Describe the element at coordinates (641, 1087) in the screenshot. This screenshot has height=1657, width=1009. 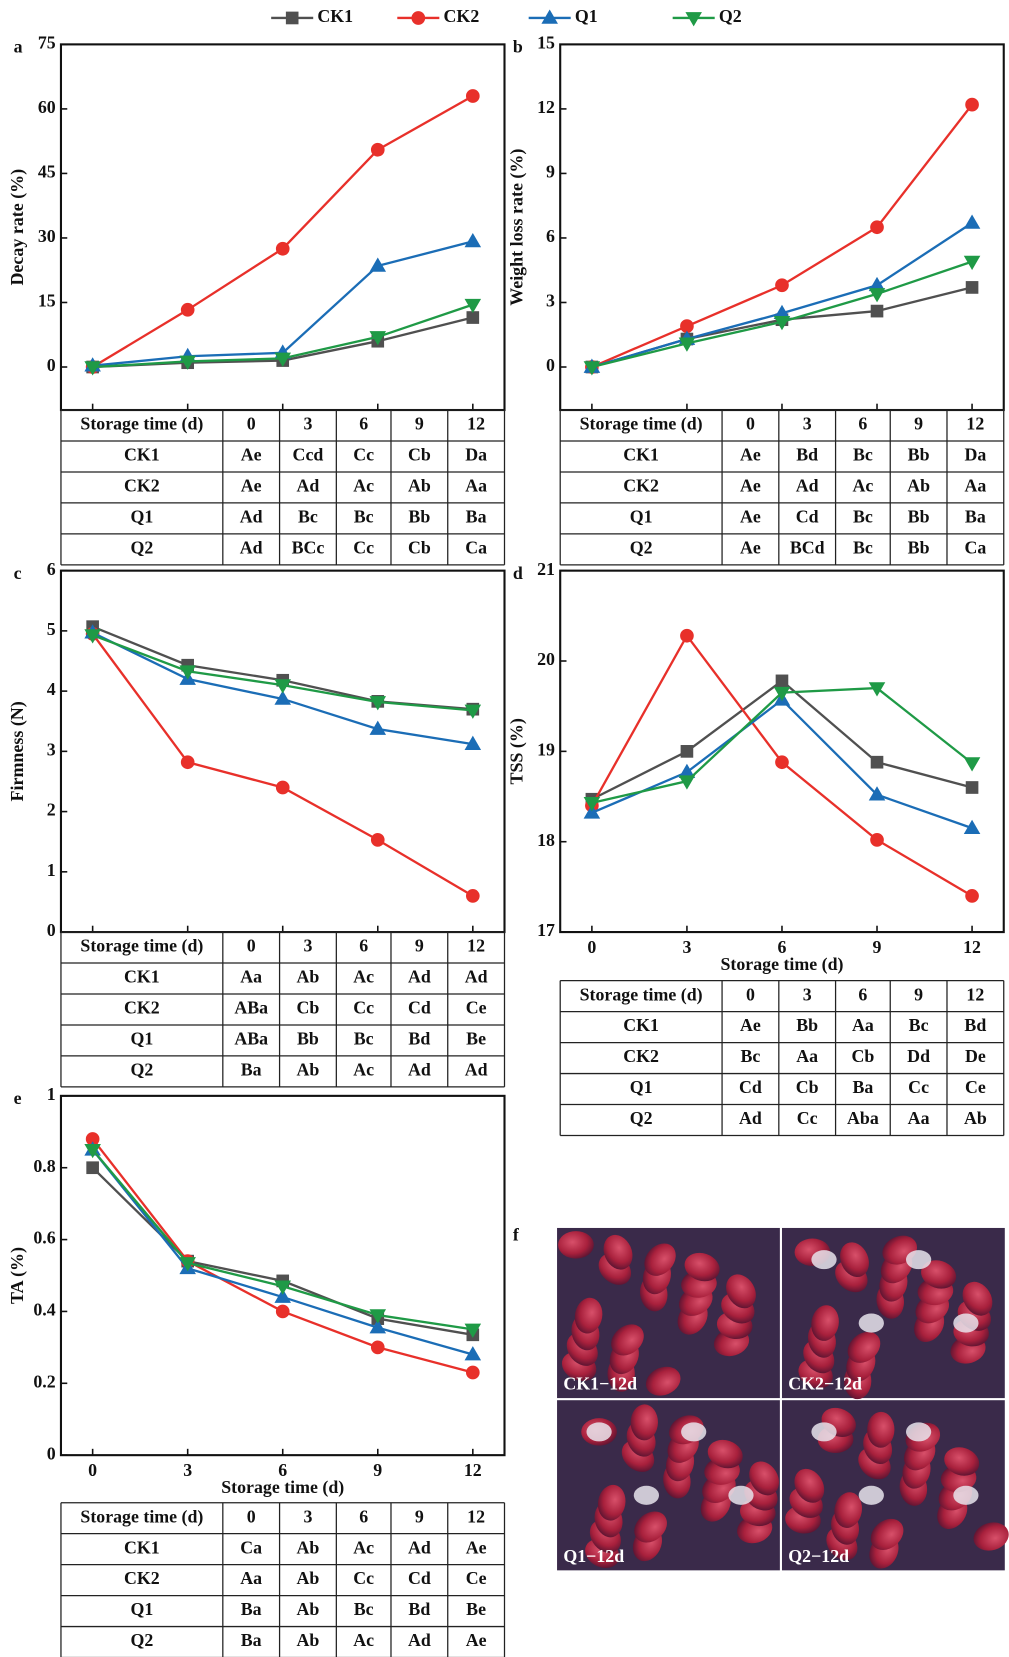
I see `table-row-label: Q1` at that location.